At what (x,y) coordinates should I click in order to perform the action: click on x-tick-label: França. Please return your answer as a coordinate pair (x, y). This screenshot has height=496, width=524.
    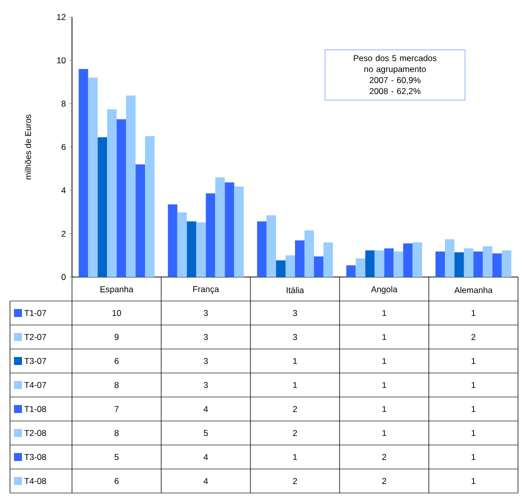
    Looking at the image, I should click on (206, 290).